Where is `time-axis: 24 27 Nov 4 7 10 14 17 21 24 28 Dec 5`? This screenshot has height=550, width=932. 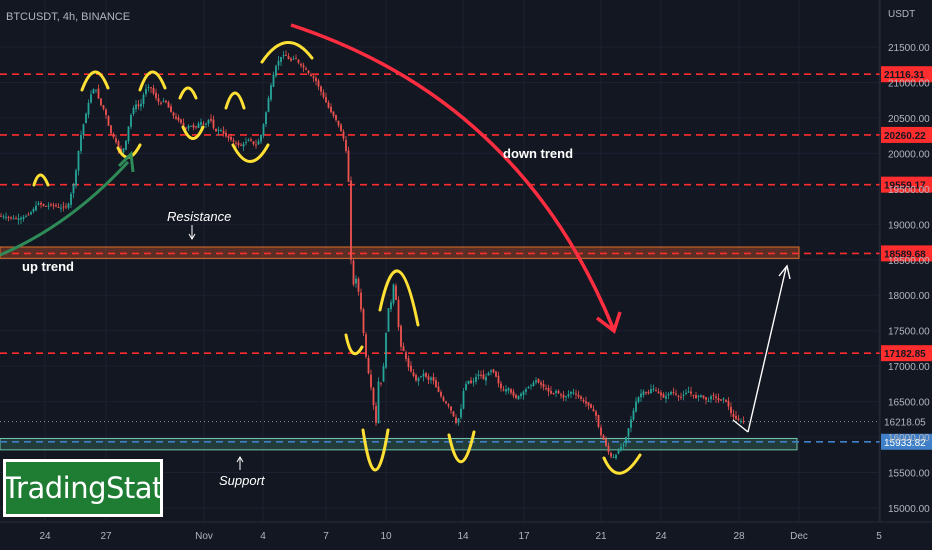
time-axis: 24 27 Nov 4 7 10 14 17 21 24 28 Dec 5 is located at coordinates (466, 531).